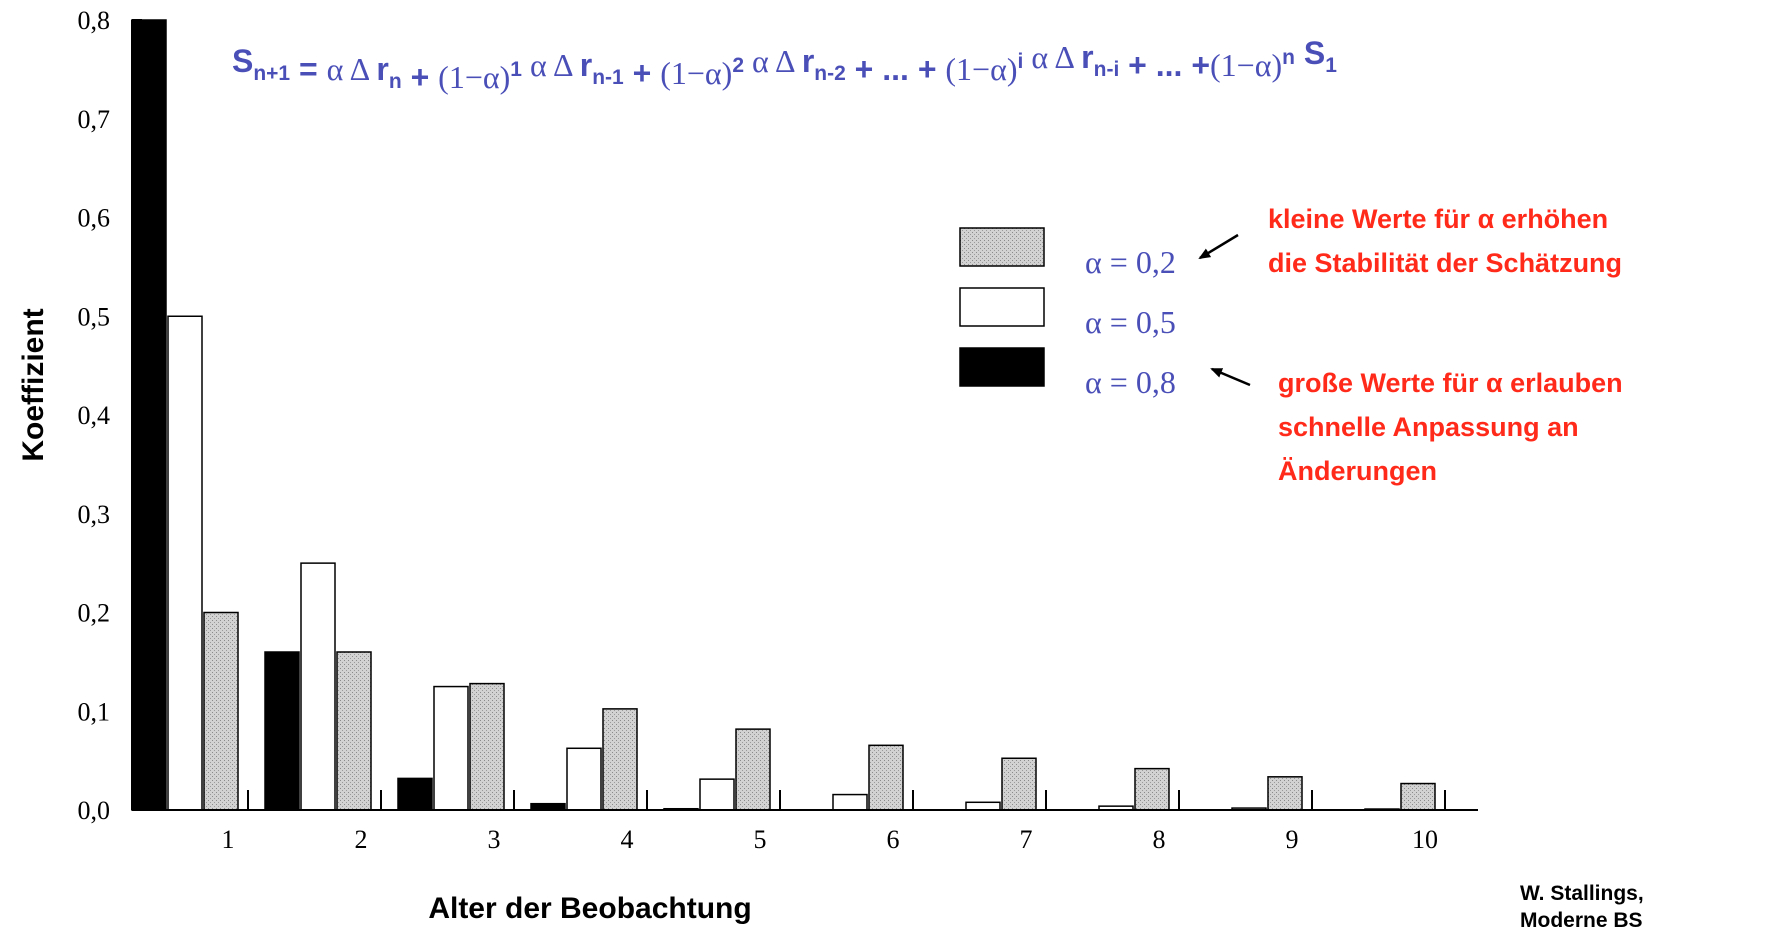  Describe the element at coordinates (1445, 263) in the screenshot. I see `annotation-small-alpha-line: die Stabilität der Schätzung` at that location.